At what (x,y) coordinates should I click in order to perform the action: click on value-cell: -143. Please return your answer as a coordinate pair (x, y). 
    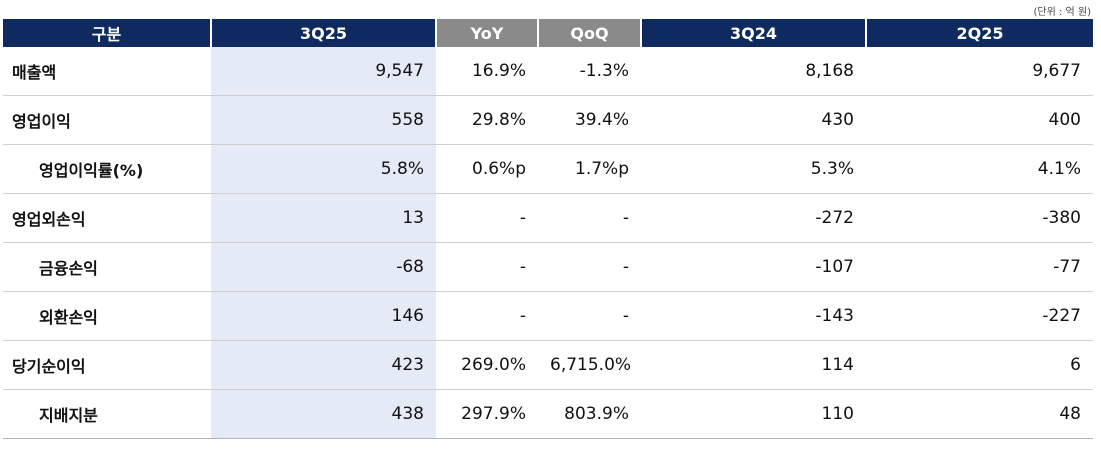
    Looking at the image, I should click on (753, 316).